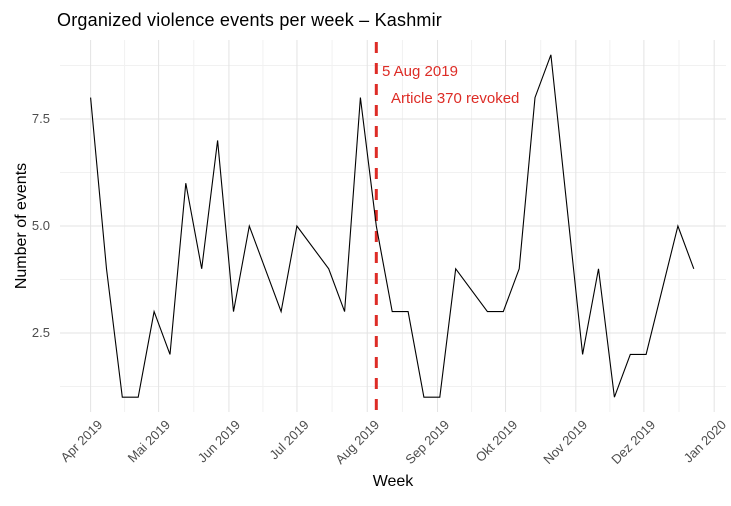 This screenshot has width=731, height=506. Describe the element at coordinates (40, 118) in the screenshot. I see `y-tick-label: 7.5` at that location.